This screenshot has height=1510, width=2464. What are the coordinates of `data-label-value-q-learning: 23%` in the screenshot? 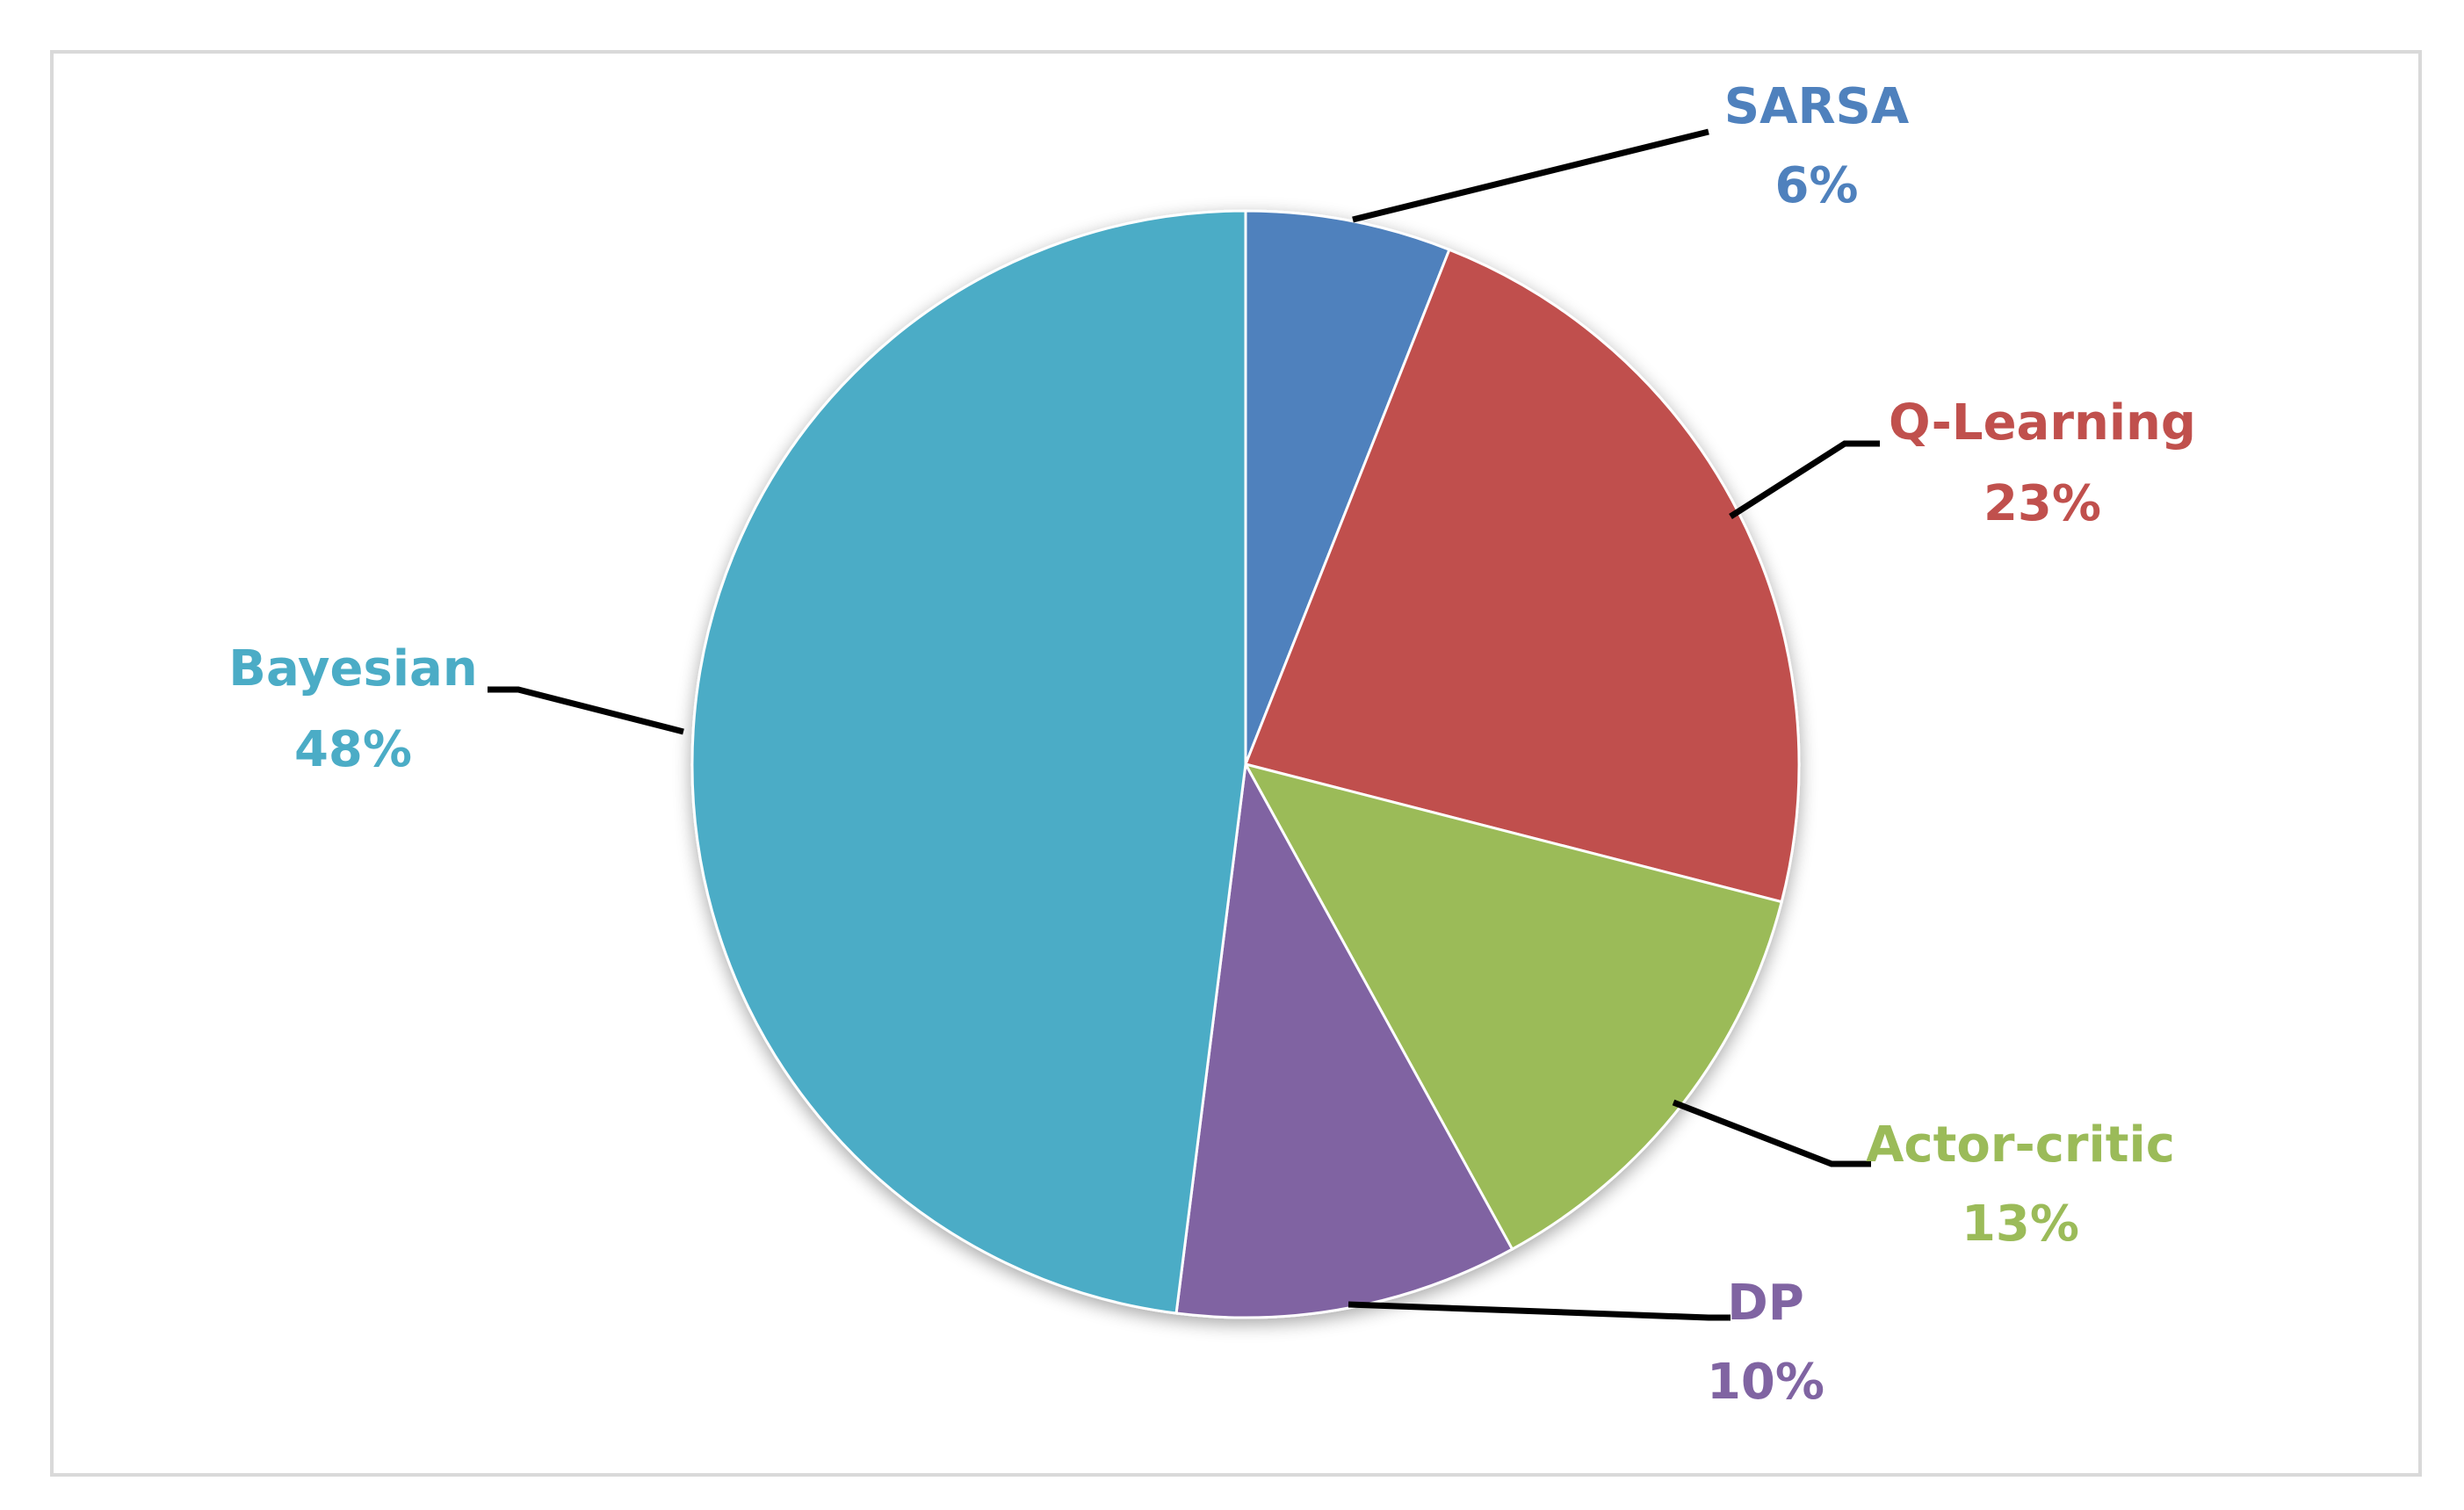 It's located at (2042, 504).